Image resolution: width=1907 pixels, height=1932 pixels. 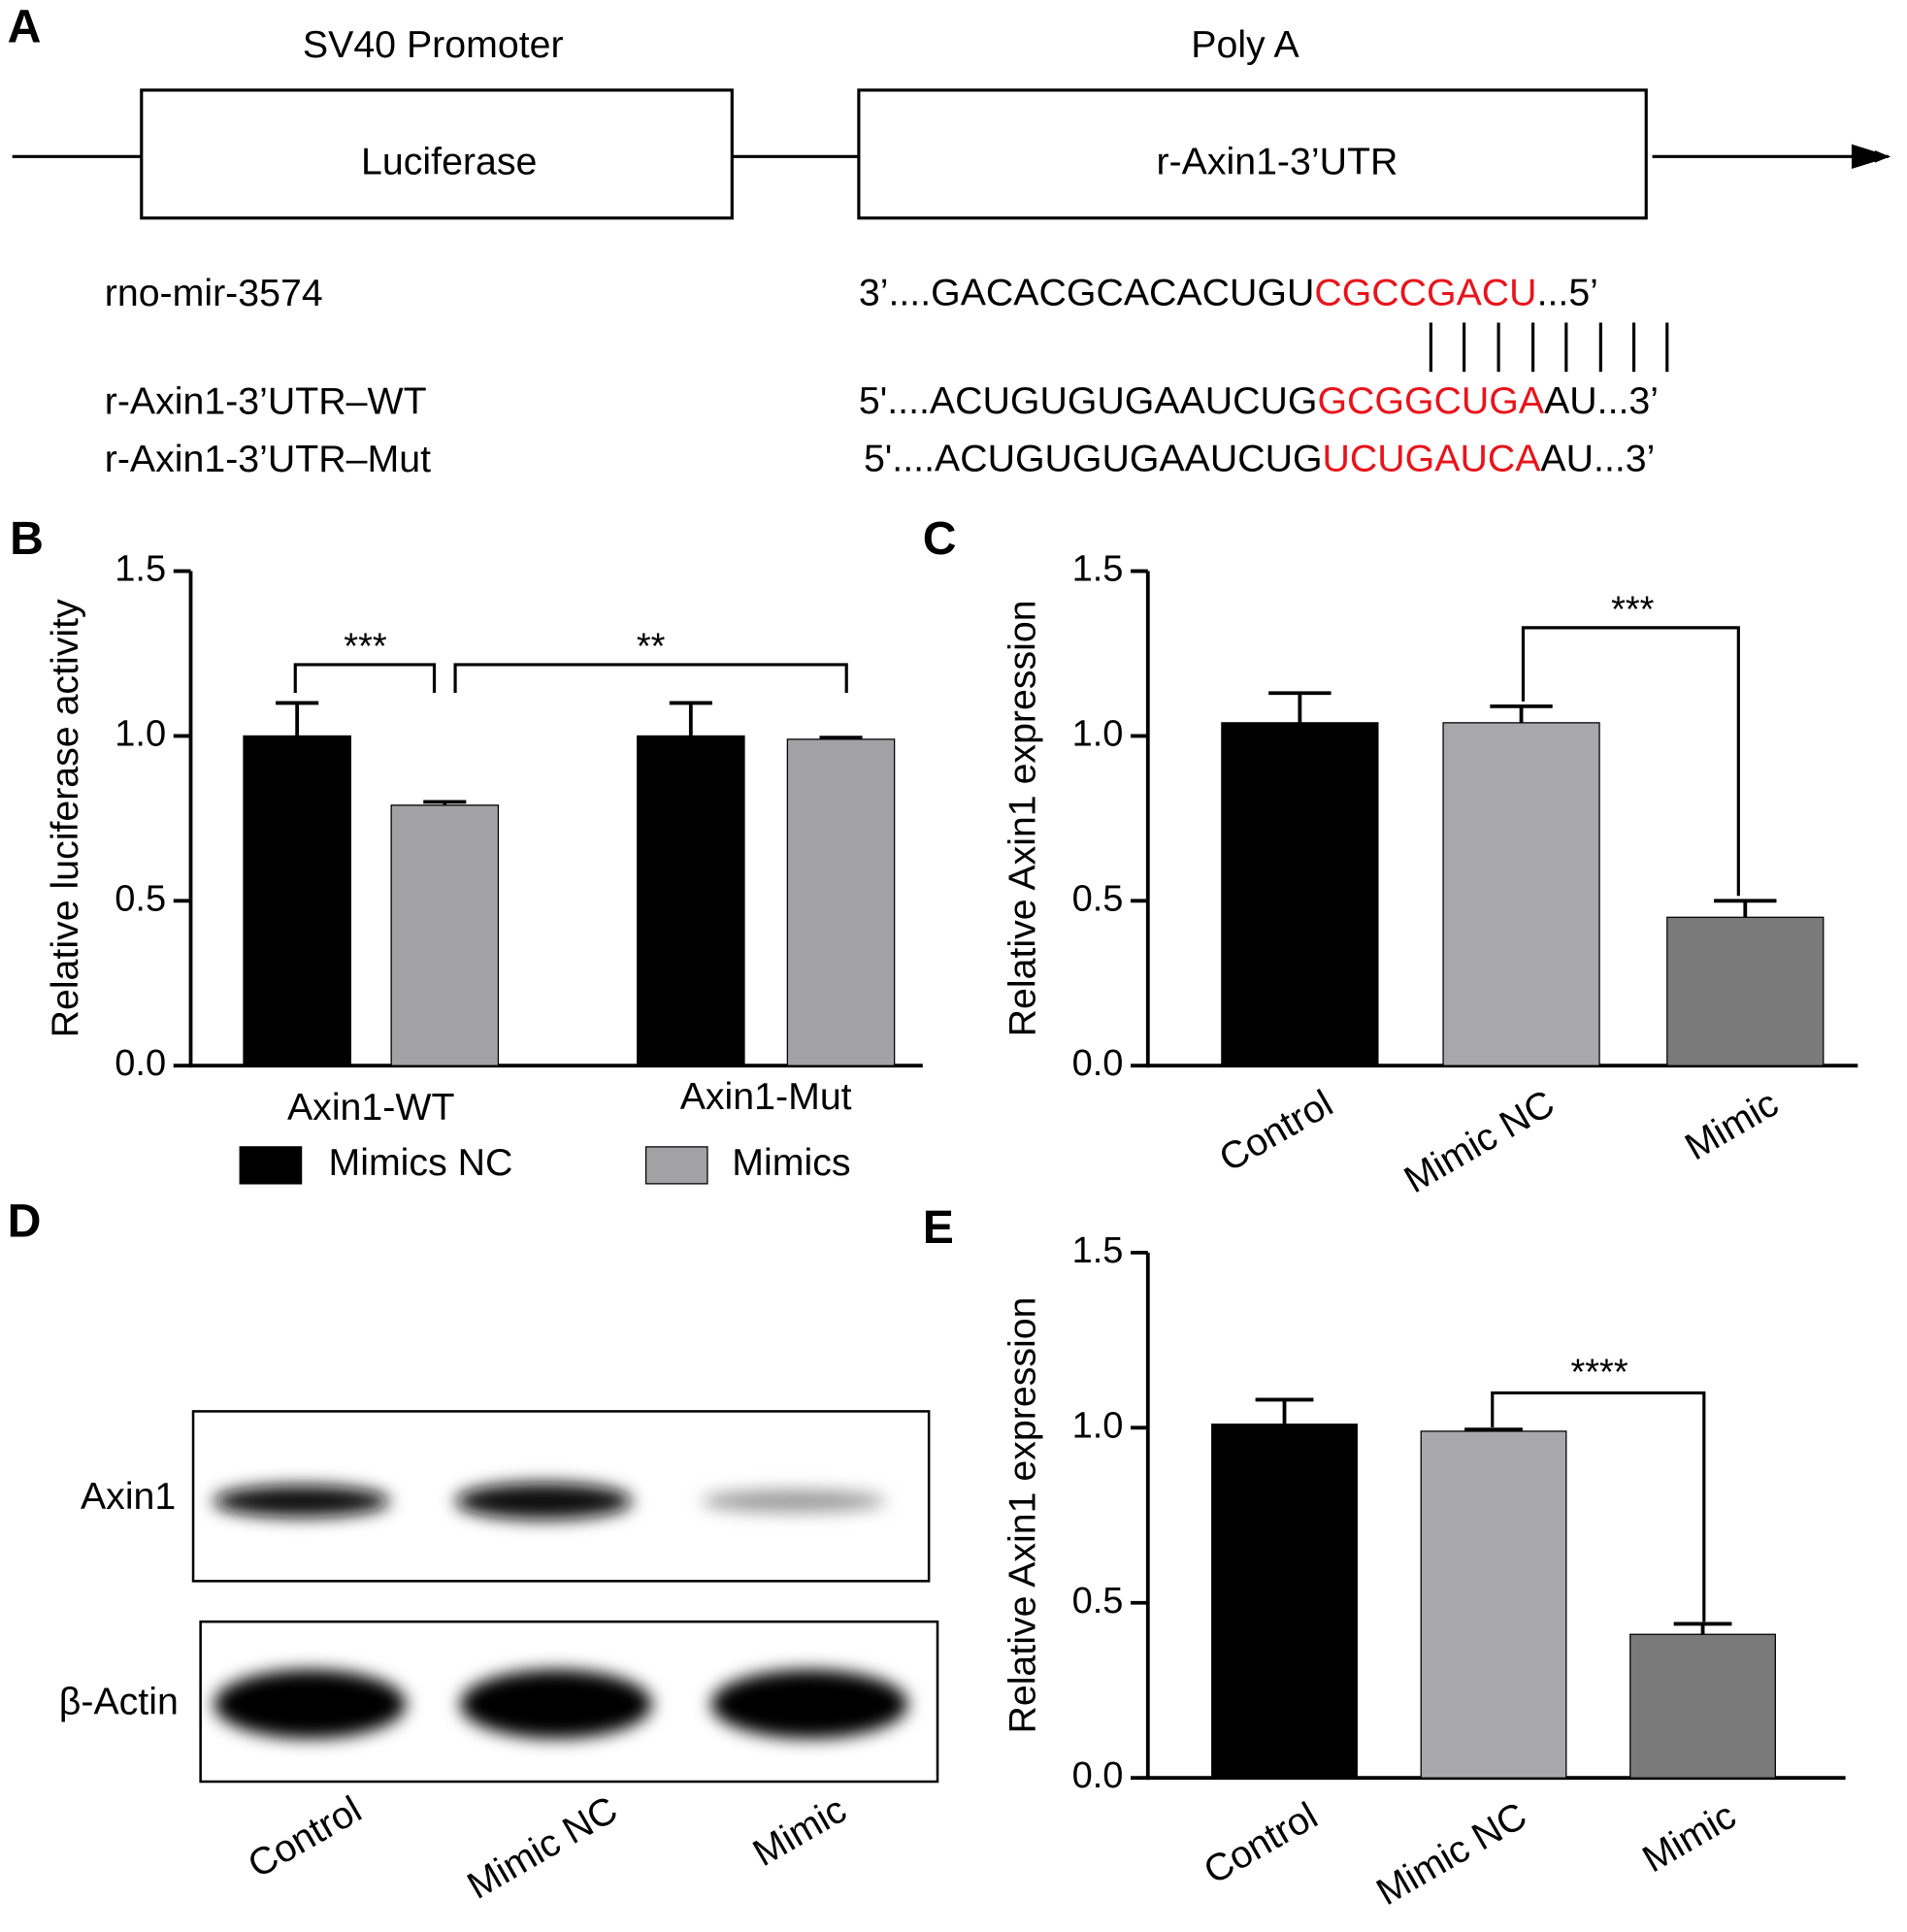 I want to click on legend-label: Mimics, so click(x=791, y=1162).